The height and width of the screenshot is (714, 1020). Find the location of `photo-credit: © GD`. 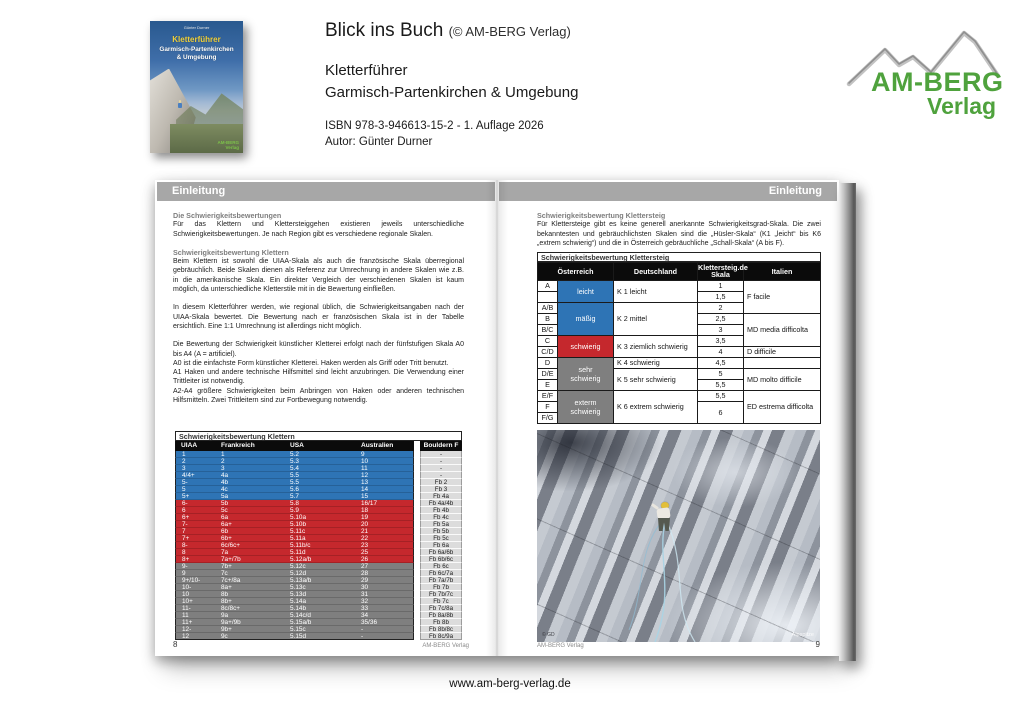

photo-credit: © GD is located at coordinates (548, 635).